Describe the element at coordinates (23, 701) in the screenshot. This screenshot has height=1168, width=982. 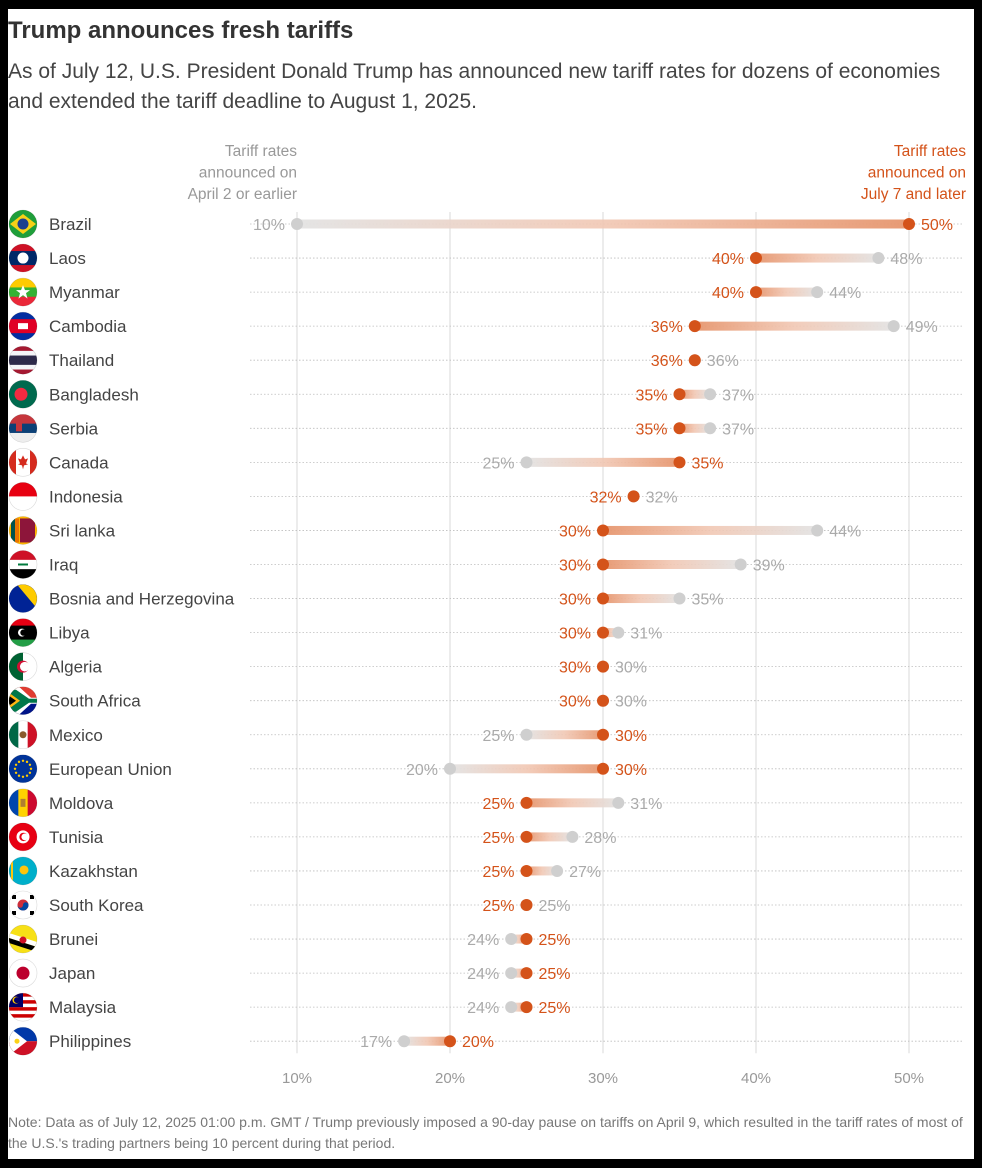
I see `south-africa-flag-icon` at that location.